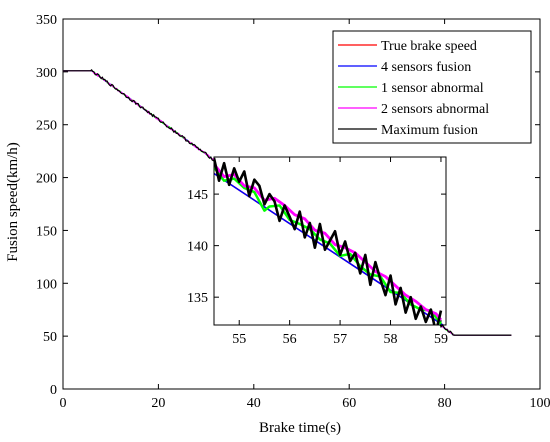 The width and height of the screenshot is (550, 442). What do you see at coordinates (429, 46) in the screenshot?
I see `legend-label: True brake speed` at bounding box center [429, 46].